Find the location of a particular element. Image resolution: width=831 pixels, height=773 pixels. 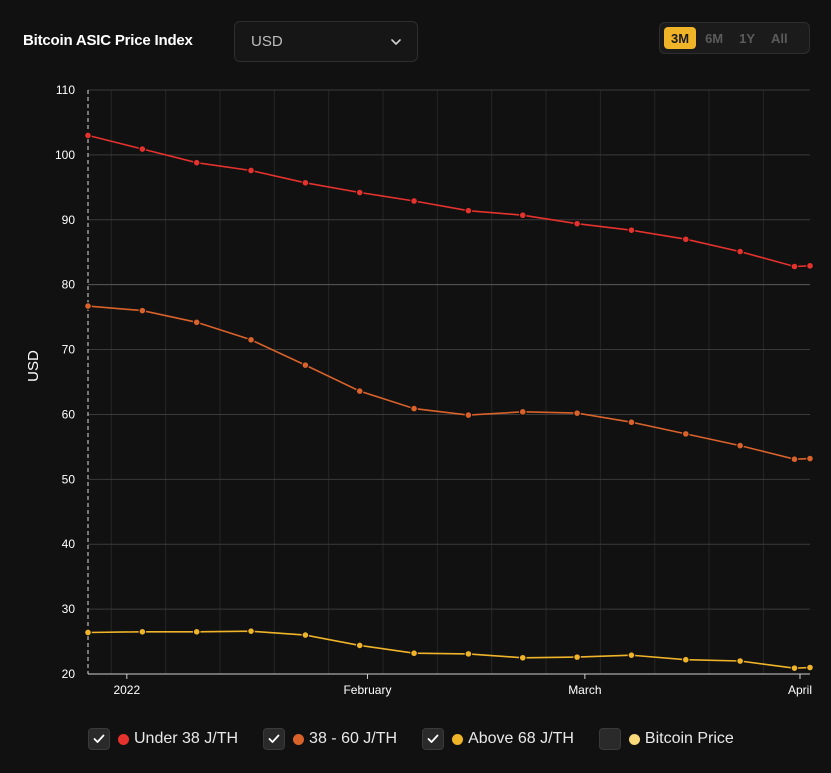

legend-item-38-60: 38 - 60 J/TH is located at coordinates (330, 739).